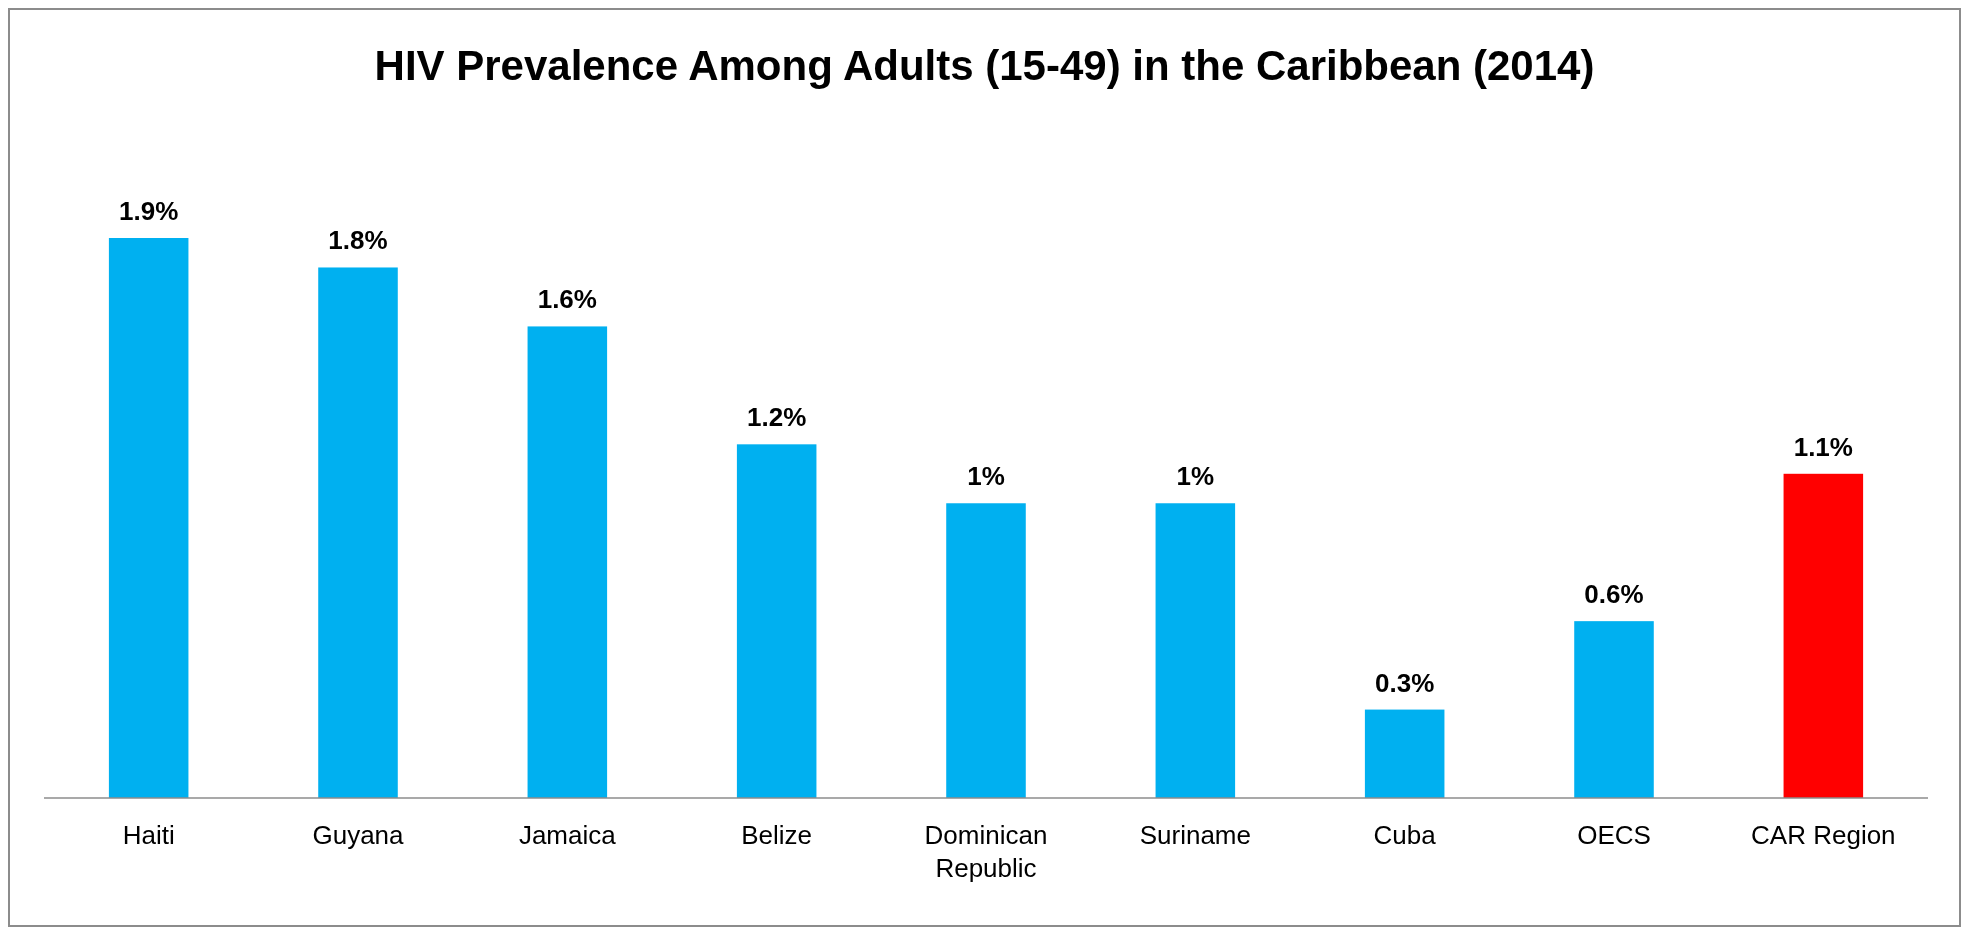 The width and height of the screenshot is (1969, 935). I want to click on x-tick-label: Jamaica, so click(567, 835).